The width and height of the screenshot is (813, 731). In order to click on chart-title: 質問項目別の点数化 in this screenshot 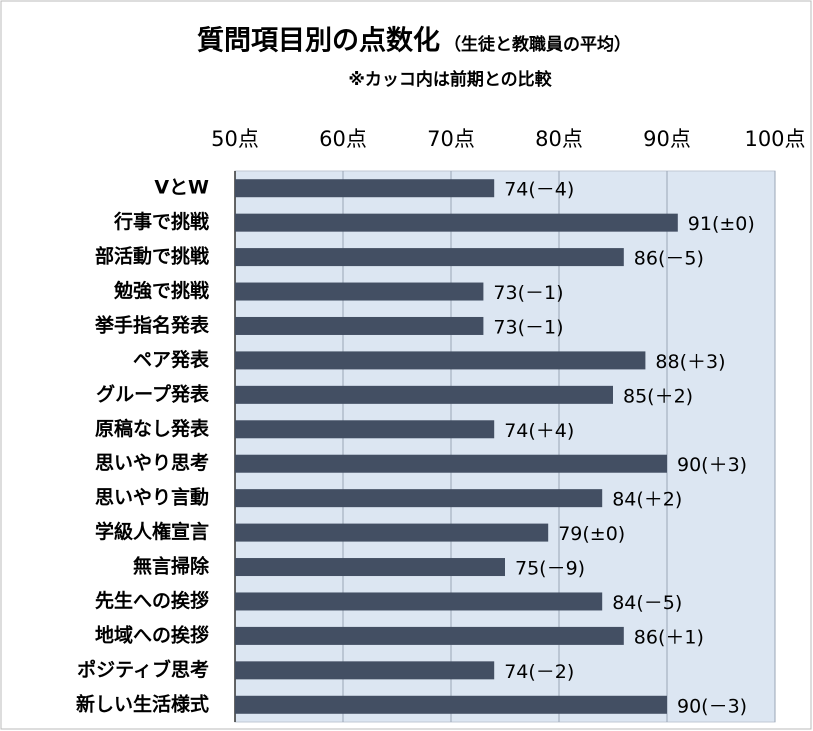, I will do `click(318, 41)`.